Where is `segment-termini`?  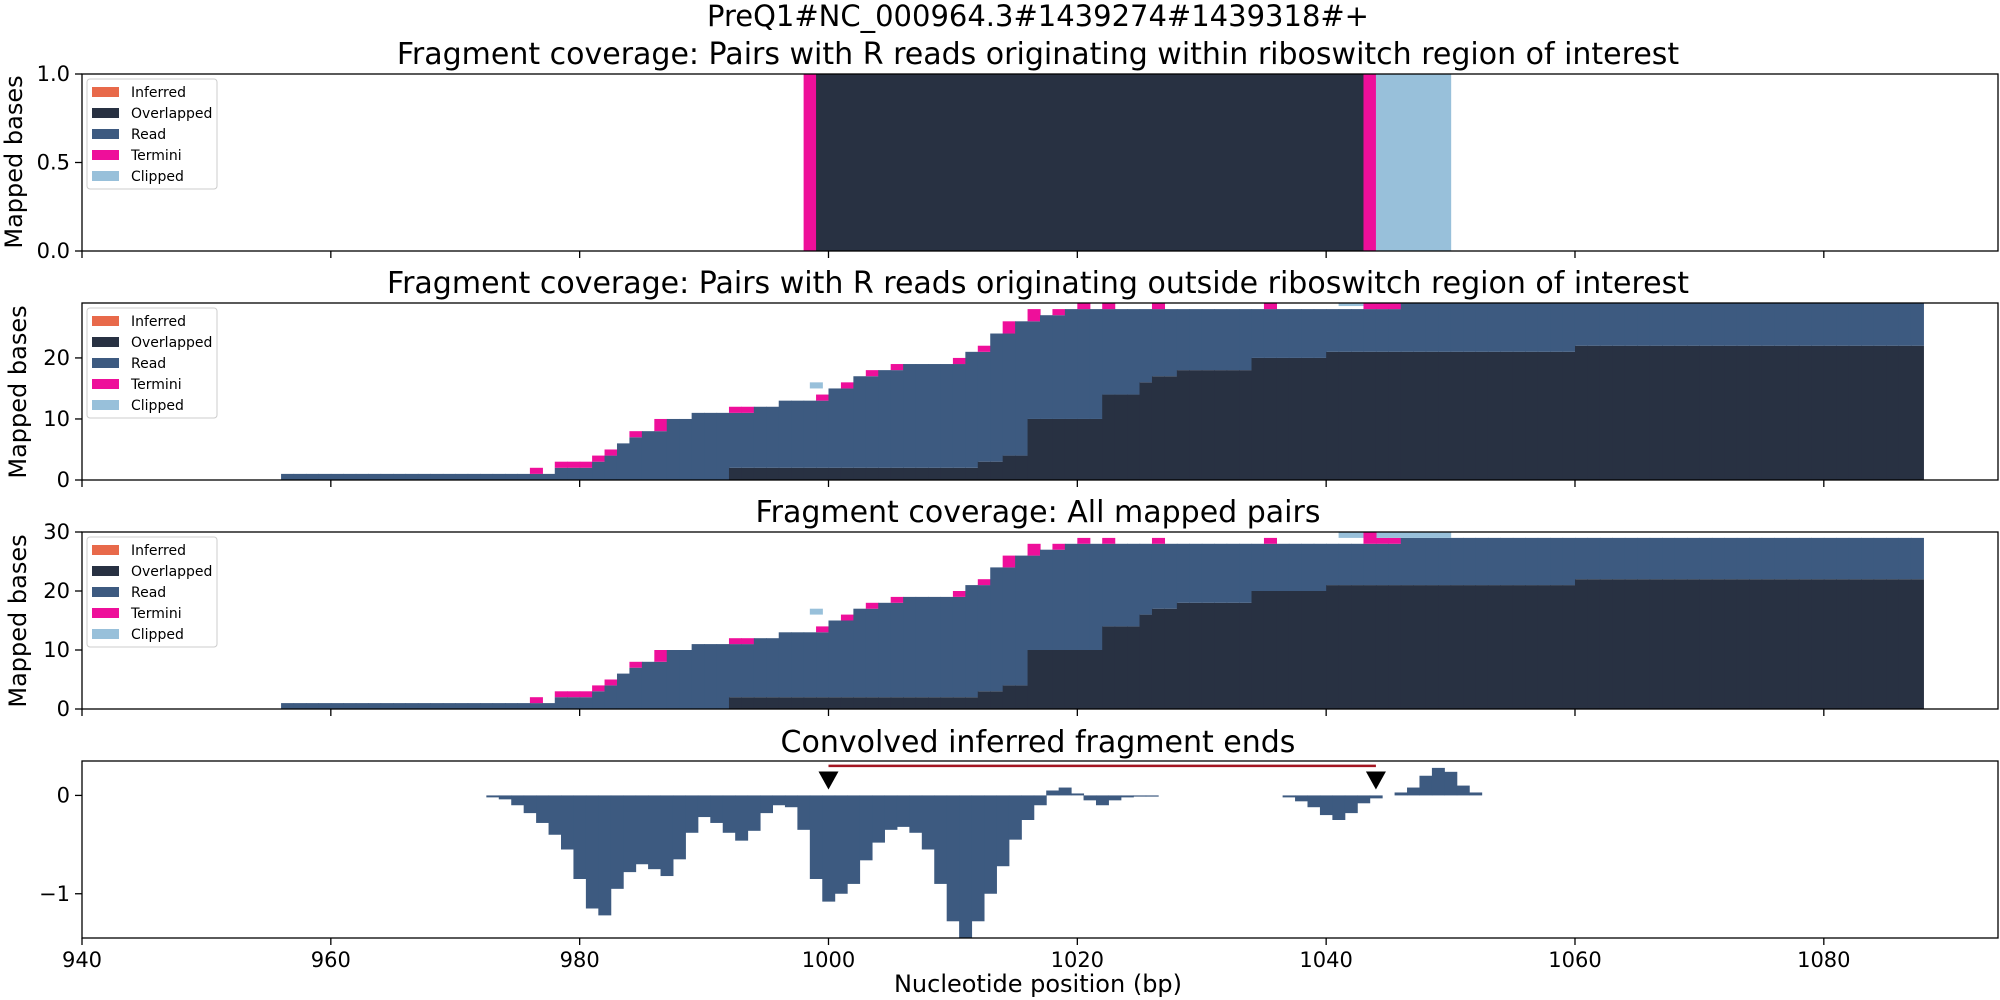 segment-termini is located at coordinates (1370, 162).